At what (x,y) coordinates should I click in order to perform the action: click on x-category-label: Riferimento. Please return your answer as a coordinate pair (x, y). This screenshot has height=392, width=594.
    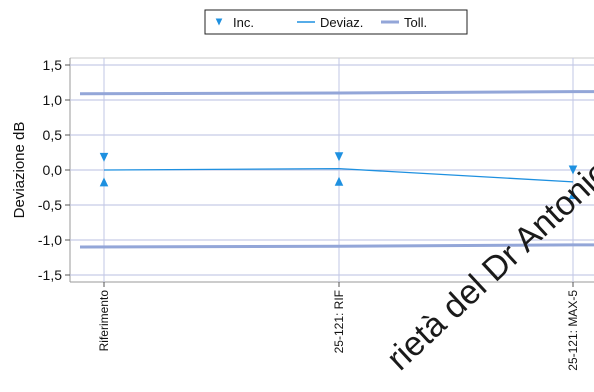
    Looking at the image, I should click on (104, 321).